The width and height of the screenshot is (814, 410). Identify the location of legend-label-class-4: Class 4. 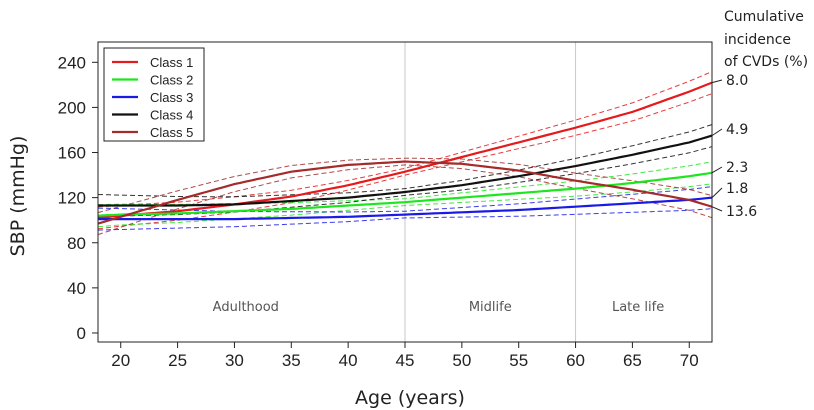
(171, 115).